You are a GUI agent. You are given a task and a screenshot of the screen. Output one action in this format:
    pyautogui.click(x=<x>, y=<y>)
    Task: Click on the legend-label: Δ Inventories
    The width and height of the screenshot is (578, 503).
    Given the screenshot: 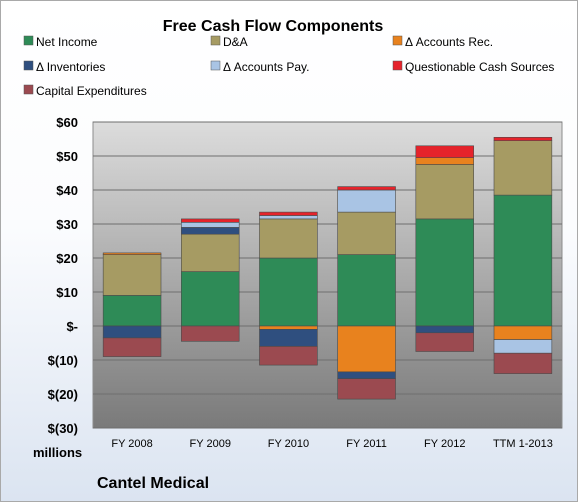 What is the action you would take?
    pyautogui.click(x=70, y=67)
    